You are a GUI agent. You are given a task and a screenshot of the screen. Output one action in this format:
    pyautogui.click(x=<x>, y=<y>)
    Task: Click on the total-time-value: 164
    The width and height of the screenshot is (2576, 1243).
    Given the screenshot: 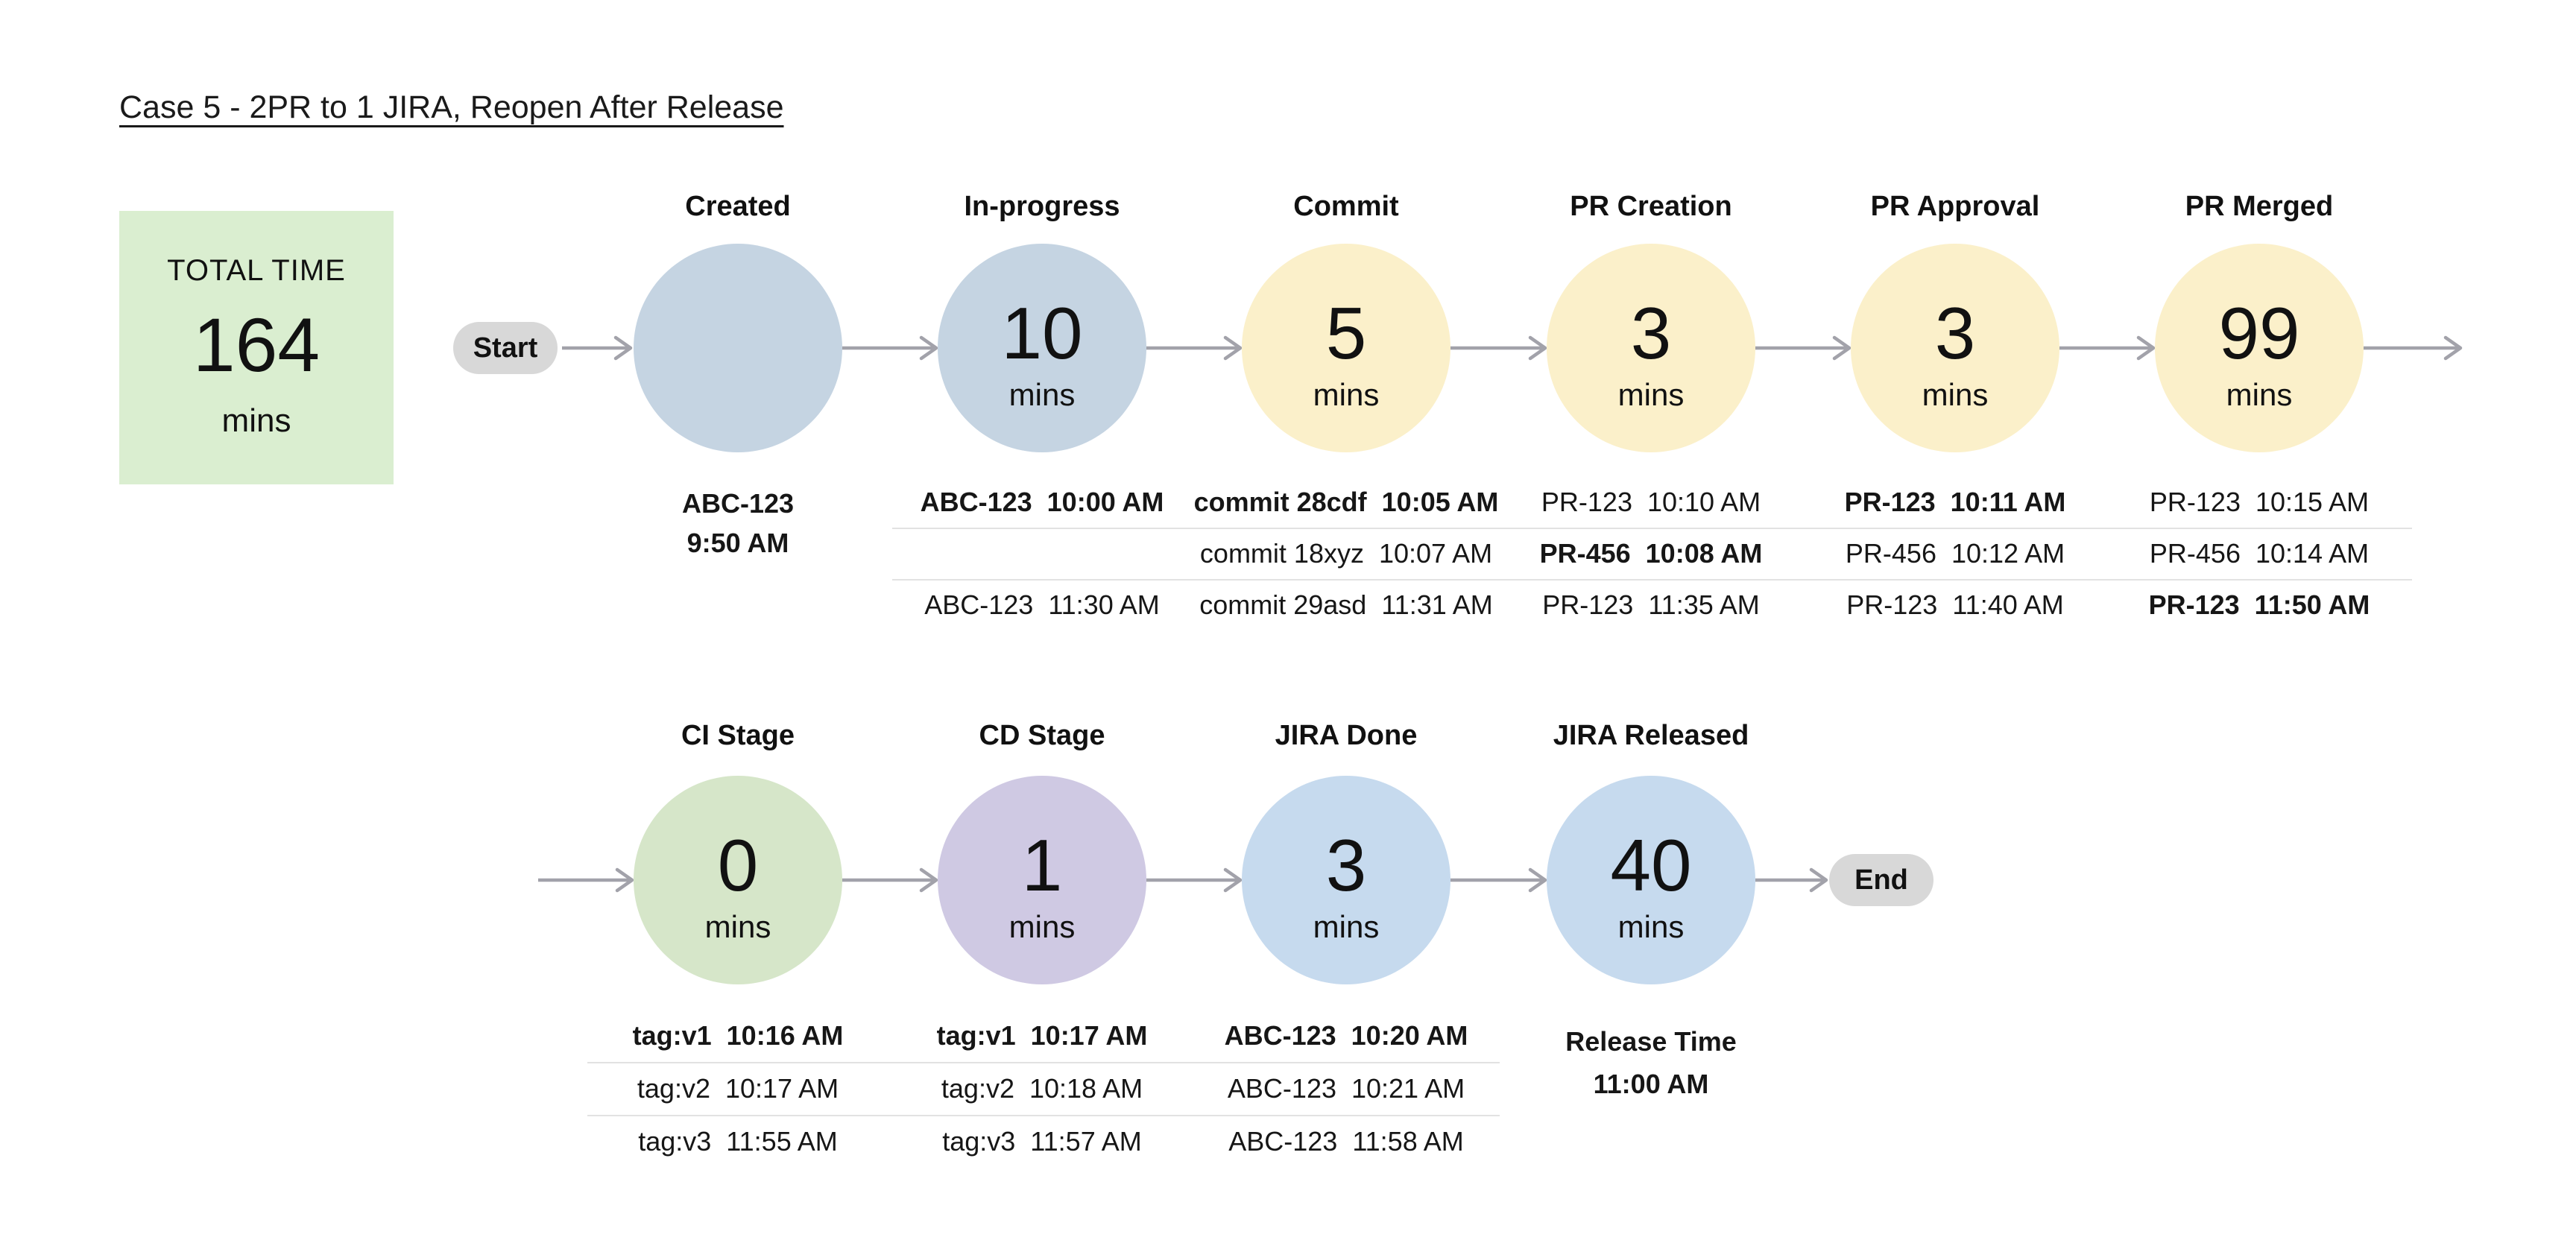 What is the action you would take?
    pyautogui.click(x=256, y=346)
    